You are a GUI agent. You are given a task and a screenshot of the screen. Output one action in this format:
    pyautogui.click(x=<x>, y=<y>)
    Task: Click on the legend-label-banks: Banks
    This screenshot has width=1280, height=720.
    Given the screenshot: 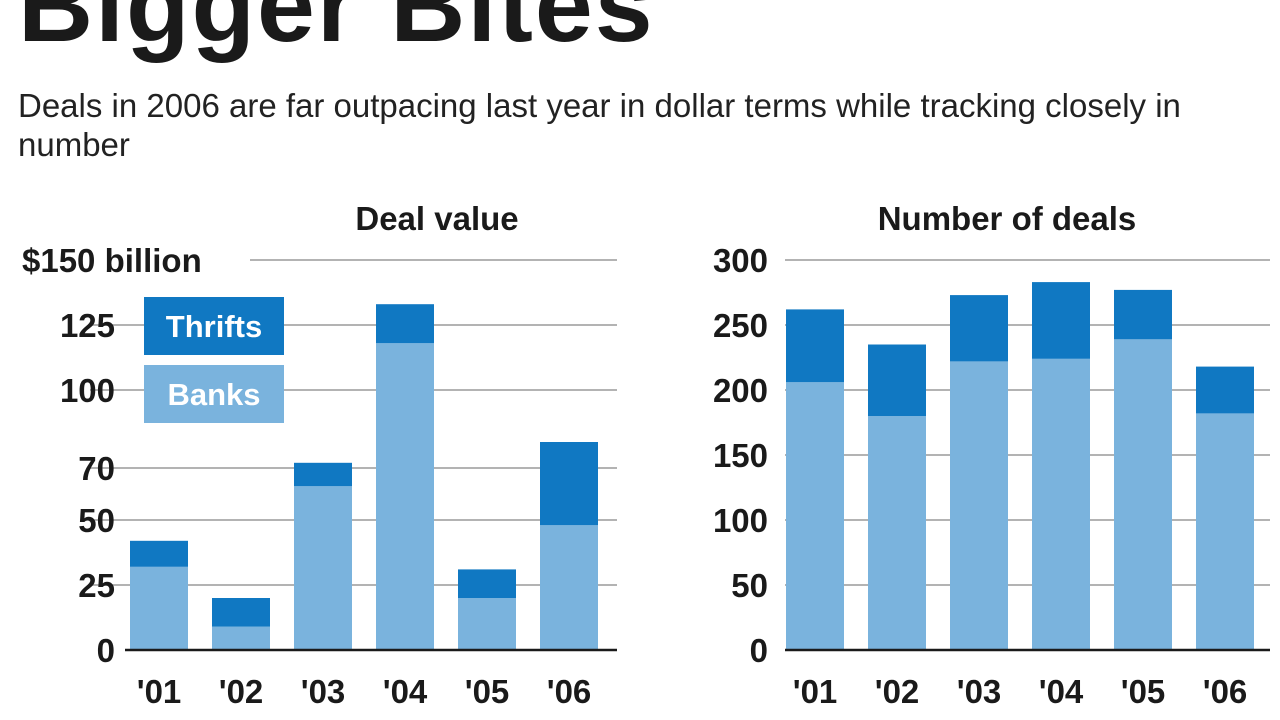 What is the action you would take?
    pyautogui.click(x=213, y=394)
    